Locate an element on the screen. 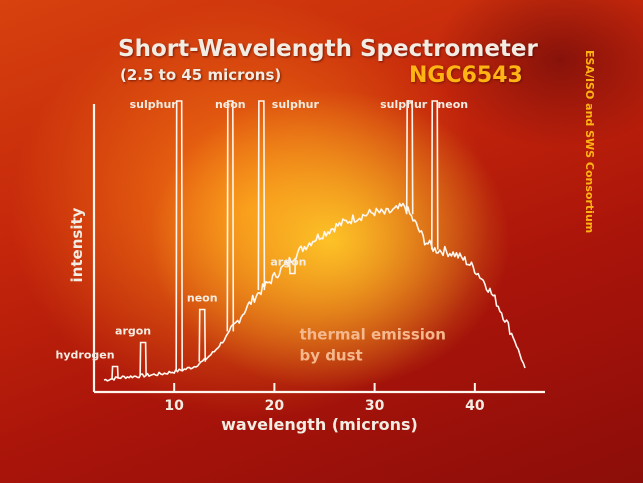 The image size is (643, 483). x-tick-label: 30 is located at coordinates (375, 406).